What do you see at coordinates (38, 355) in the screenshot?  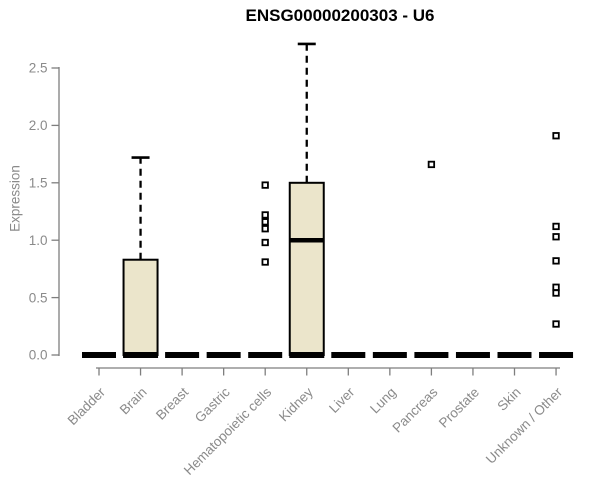 I see `y-tick-label: 0.0` at bounding box center [38, 355].